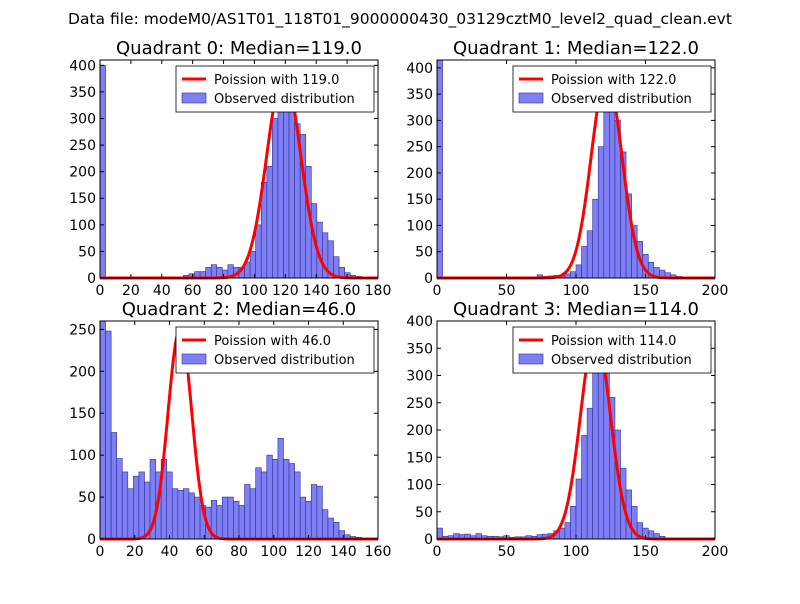  Describe the element at coordinates (239, 48) in the screenshot. I see `quadrant-0-title: Quadrant 0: Median=119.0` at that location.